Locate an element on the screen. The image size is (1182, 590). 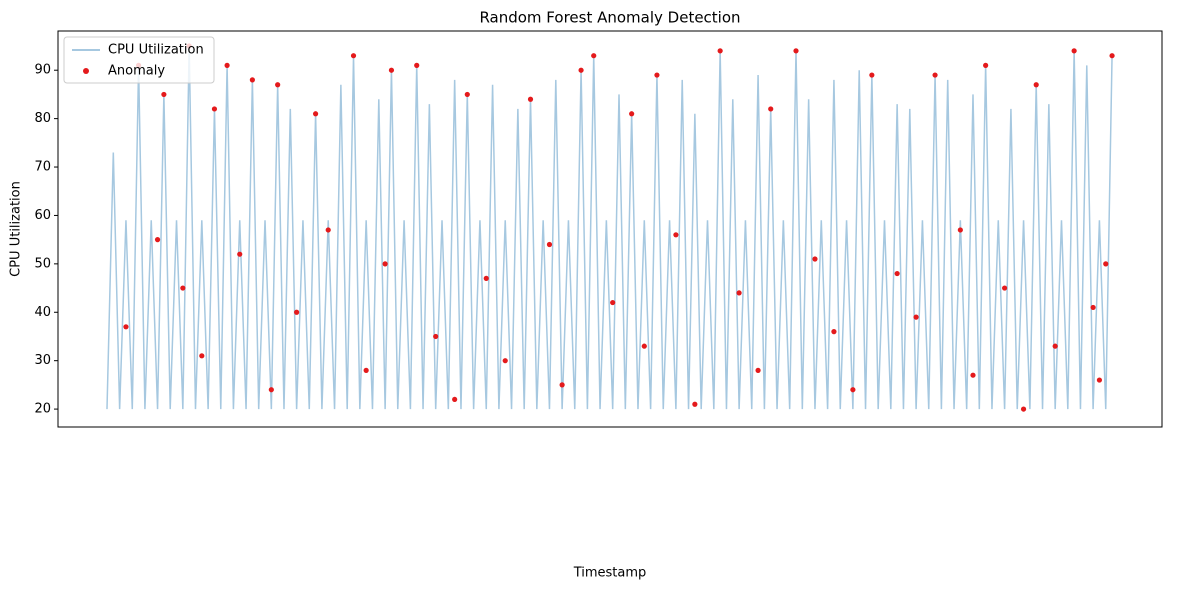
y-tick-label: 80 is located at coordinates (42, 118).